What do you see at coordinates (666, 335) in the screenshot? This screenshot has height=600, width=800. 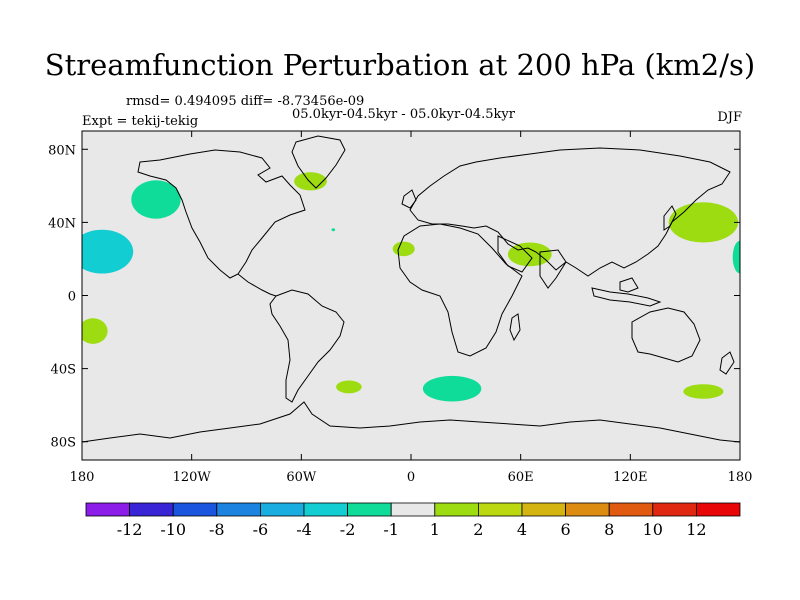 I see `coast-australia` at bounding box center [666, 335].